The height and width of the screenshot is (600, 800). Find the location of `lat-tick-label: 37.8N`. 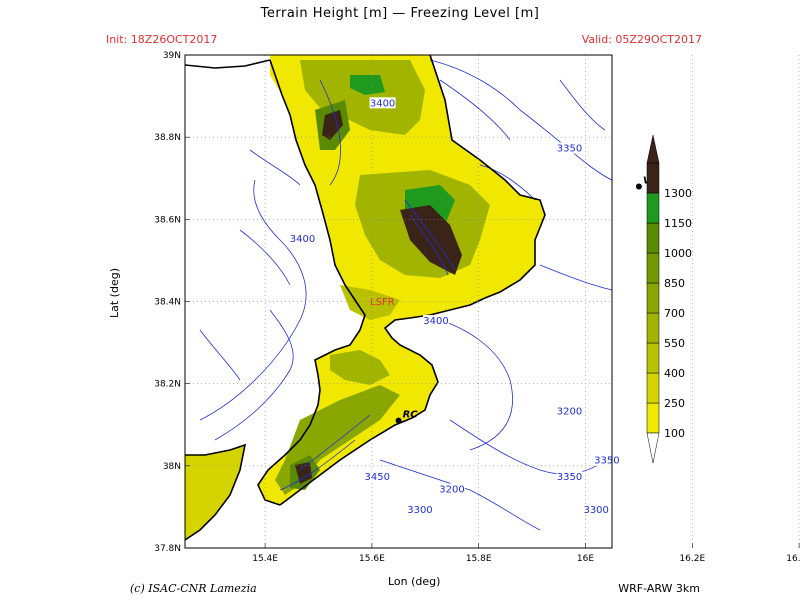

lat-tick-label: 37.8N is located at coordinates (167, 549).